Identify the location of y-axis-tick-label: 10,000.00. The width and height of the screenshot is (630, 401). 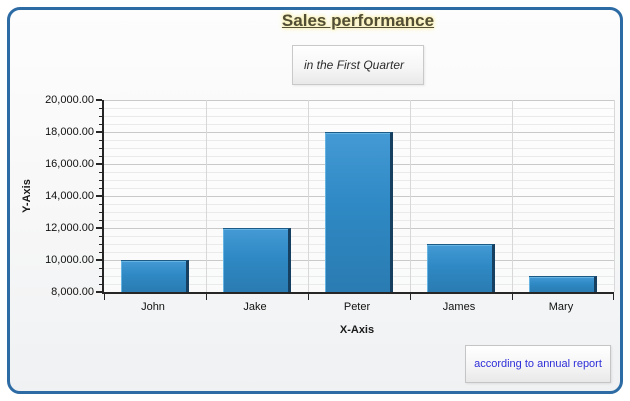
(69, 260).